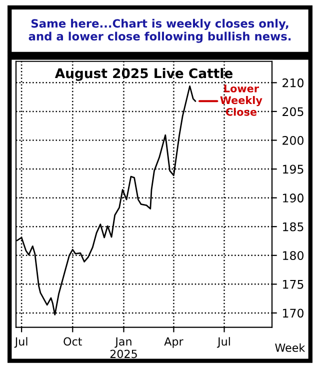 This screenshot has height=372, width=320. Describe the element at coordinates (143, 74) in the screenshot. I see `chart-subtitle: August 2025 Live Cattle` at that location.